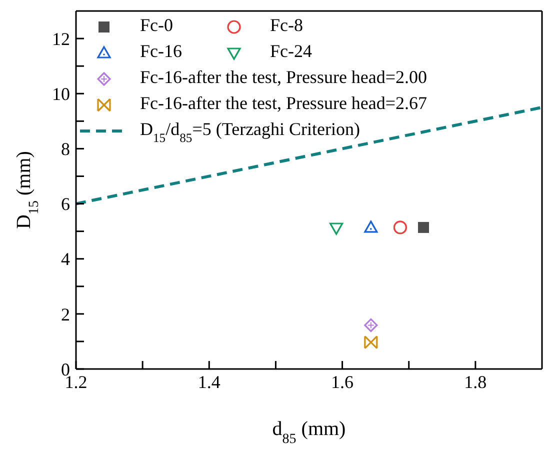 Image resolution: width=549 pixels, height=457 pixels. I want to click on y-tick-label: 2, so click(65, 314).